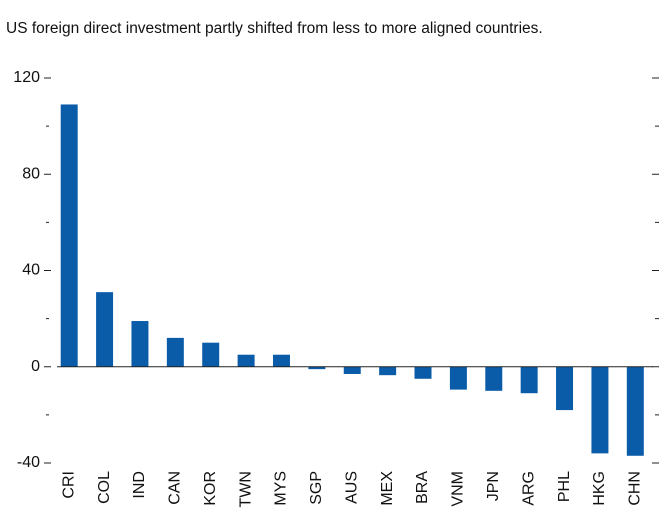  What do you see at coordinates (458, 489) in the screenshot?
I see `x-tick-label: VNM` at bounding box center [458, 489].